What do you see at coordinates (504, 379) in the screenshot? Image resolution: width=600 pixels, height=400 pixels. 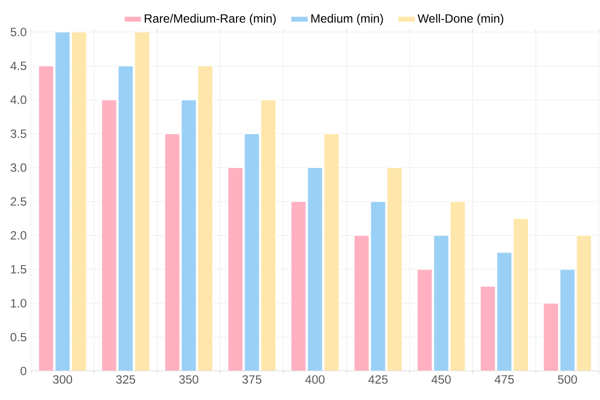 I see `x-tick-label: 475` at bounding box center [504, 379].